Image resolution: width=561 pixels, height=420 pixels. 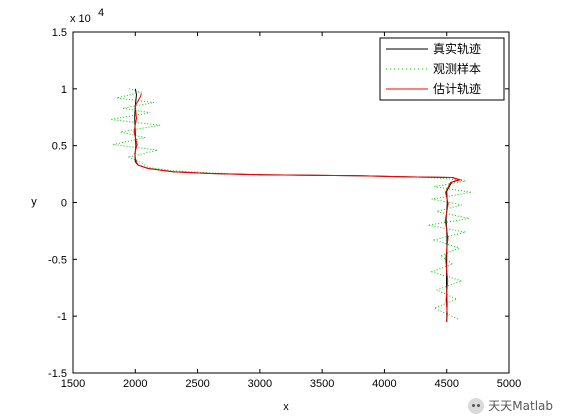 I want to click on watermark: 天天Matlab, so click(x=510, y=405).